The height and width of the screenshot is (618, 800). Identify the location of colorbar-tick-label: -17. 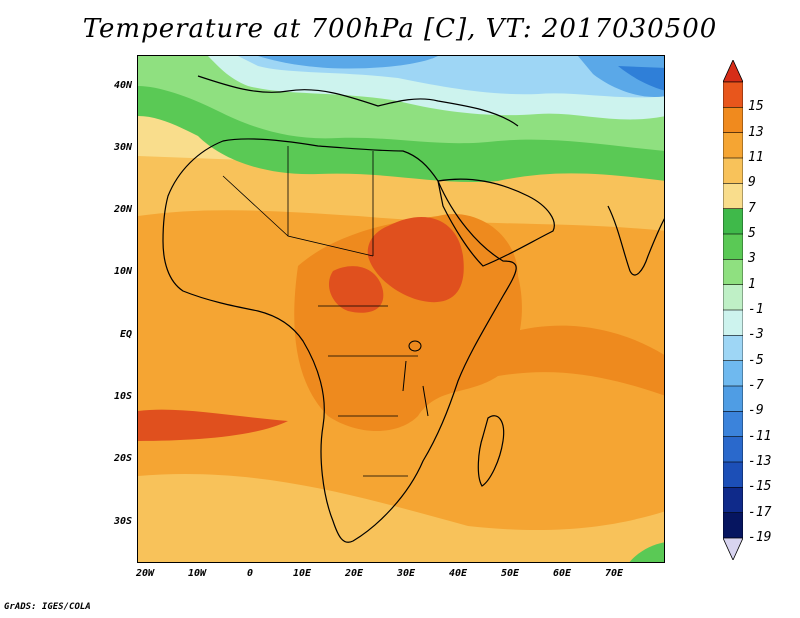
(760, 512).